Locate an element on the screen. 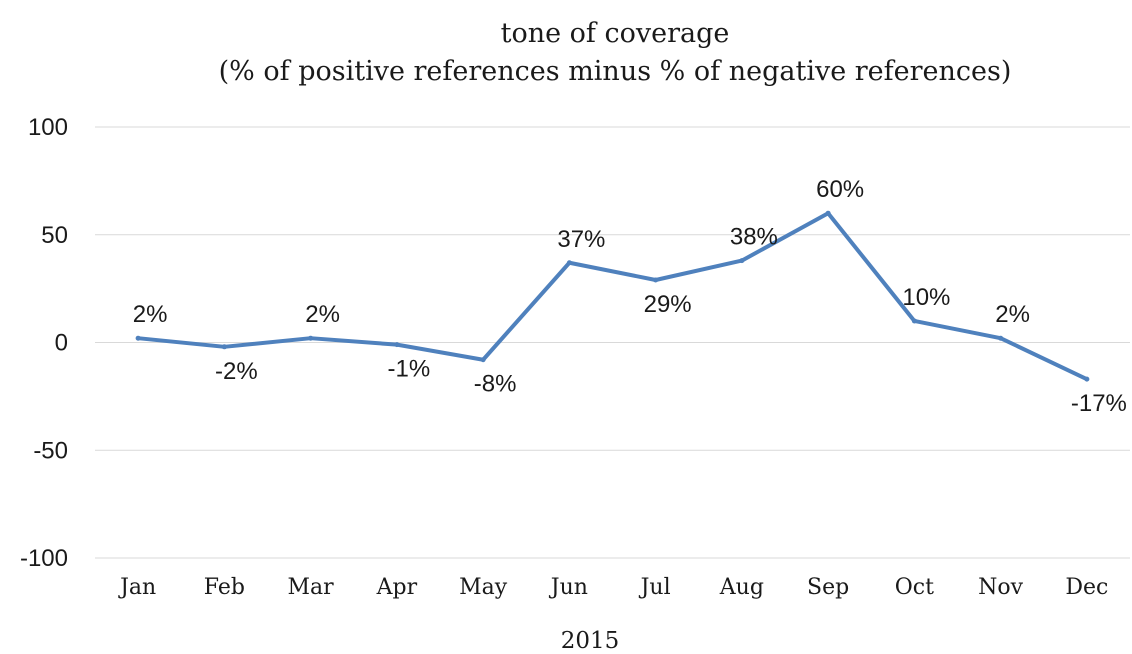  y-axis-ticks: 100 50 0 -50 -100 is located at coordinates (44, 343).